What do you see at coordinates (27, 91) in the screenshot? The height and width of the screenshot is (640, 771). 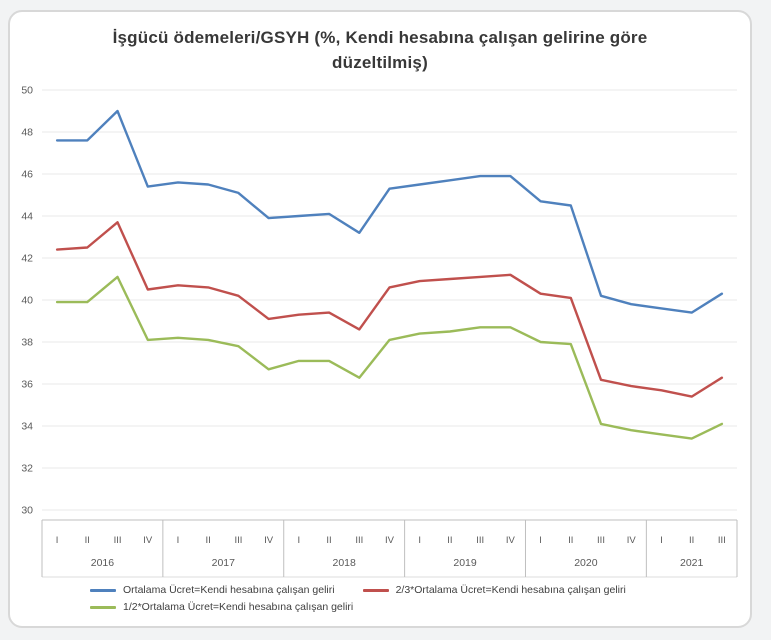 I see `y-axis-tick-label: 50` at bounding box center [27, 91].